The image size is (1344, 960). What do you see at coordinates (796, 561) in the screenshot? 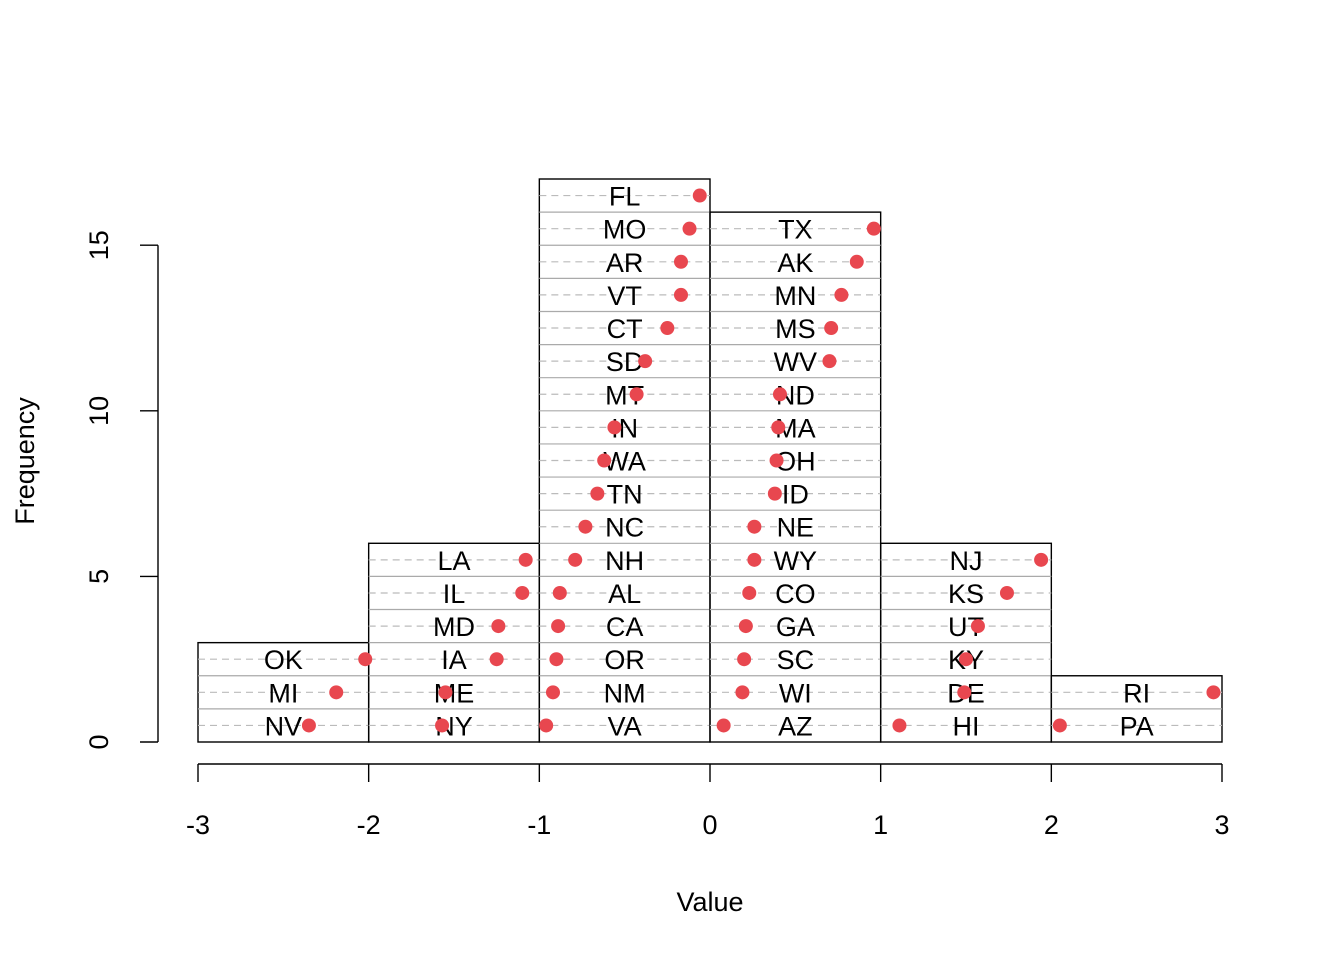
I see `point-label: WY` at bounding box center [796, 561].